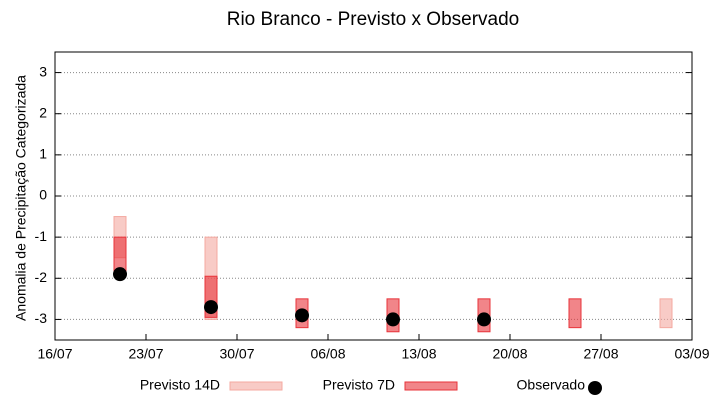 The image size is (720, 400). Describe the element at coordinates (691, 354) in the screenshot. I see `x-tick-label: 03/09` at that location.